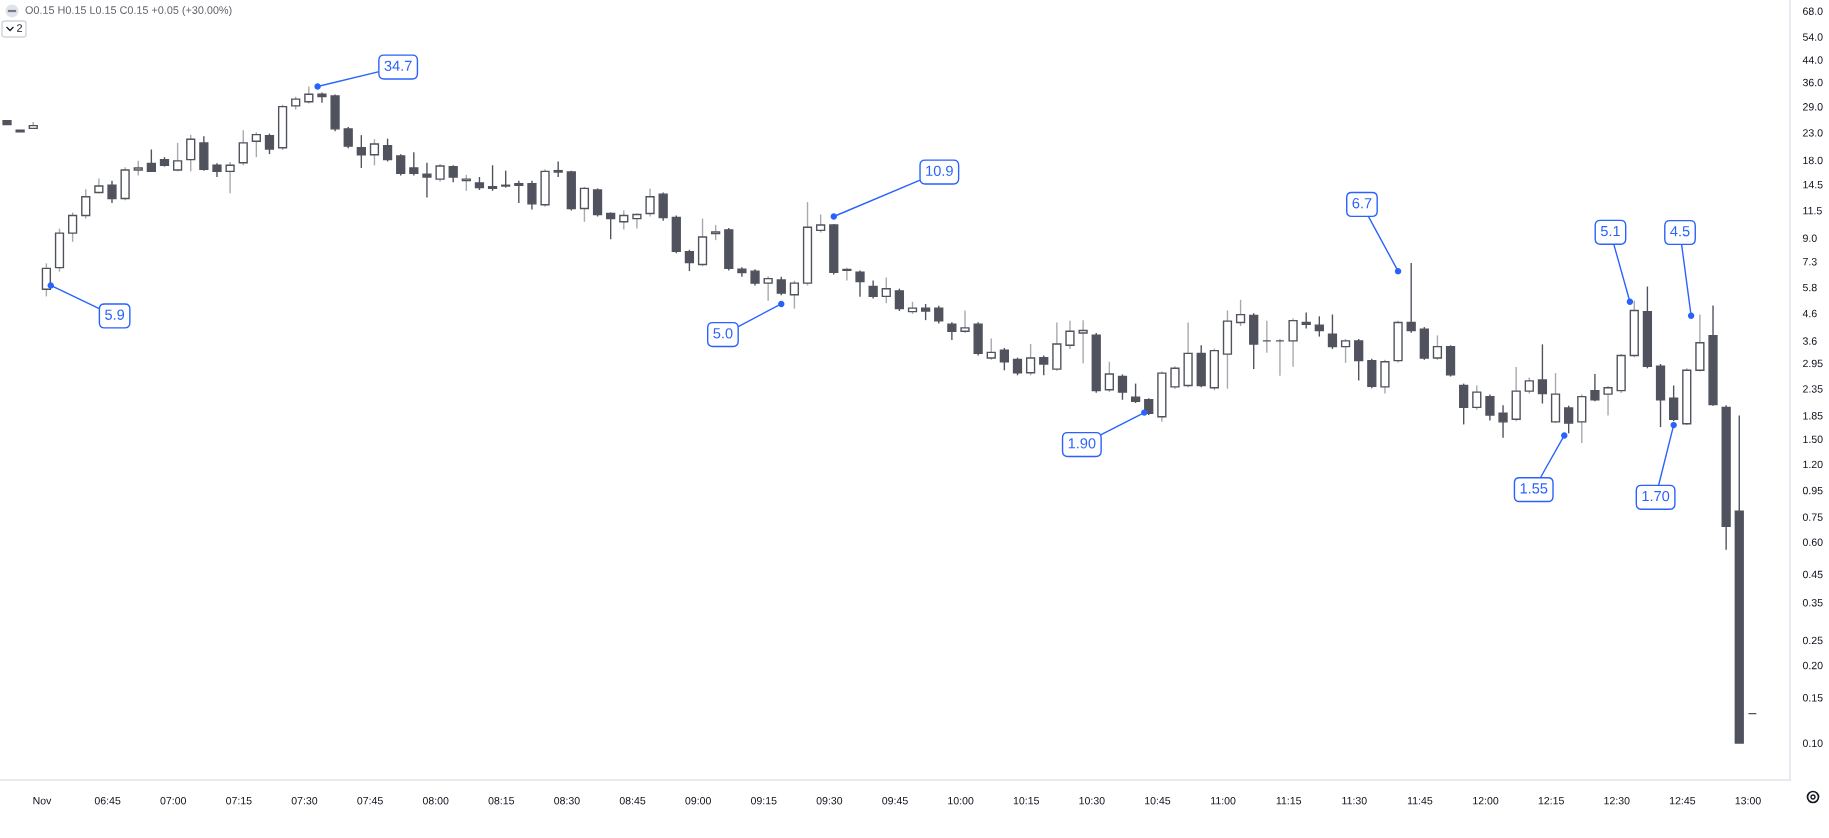  I want to click on y-tick-label: 36.0, so click(1812, 82).